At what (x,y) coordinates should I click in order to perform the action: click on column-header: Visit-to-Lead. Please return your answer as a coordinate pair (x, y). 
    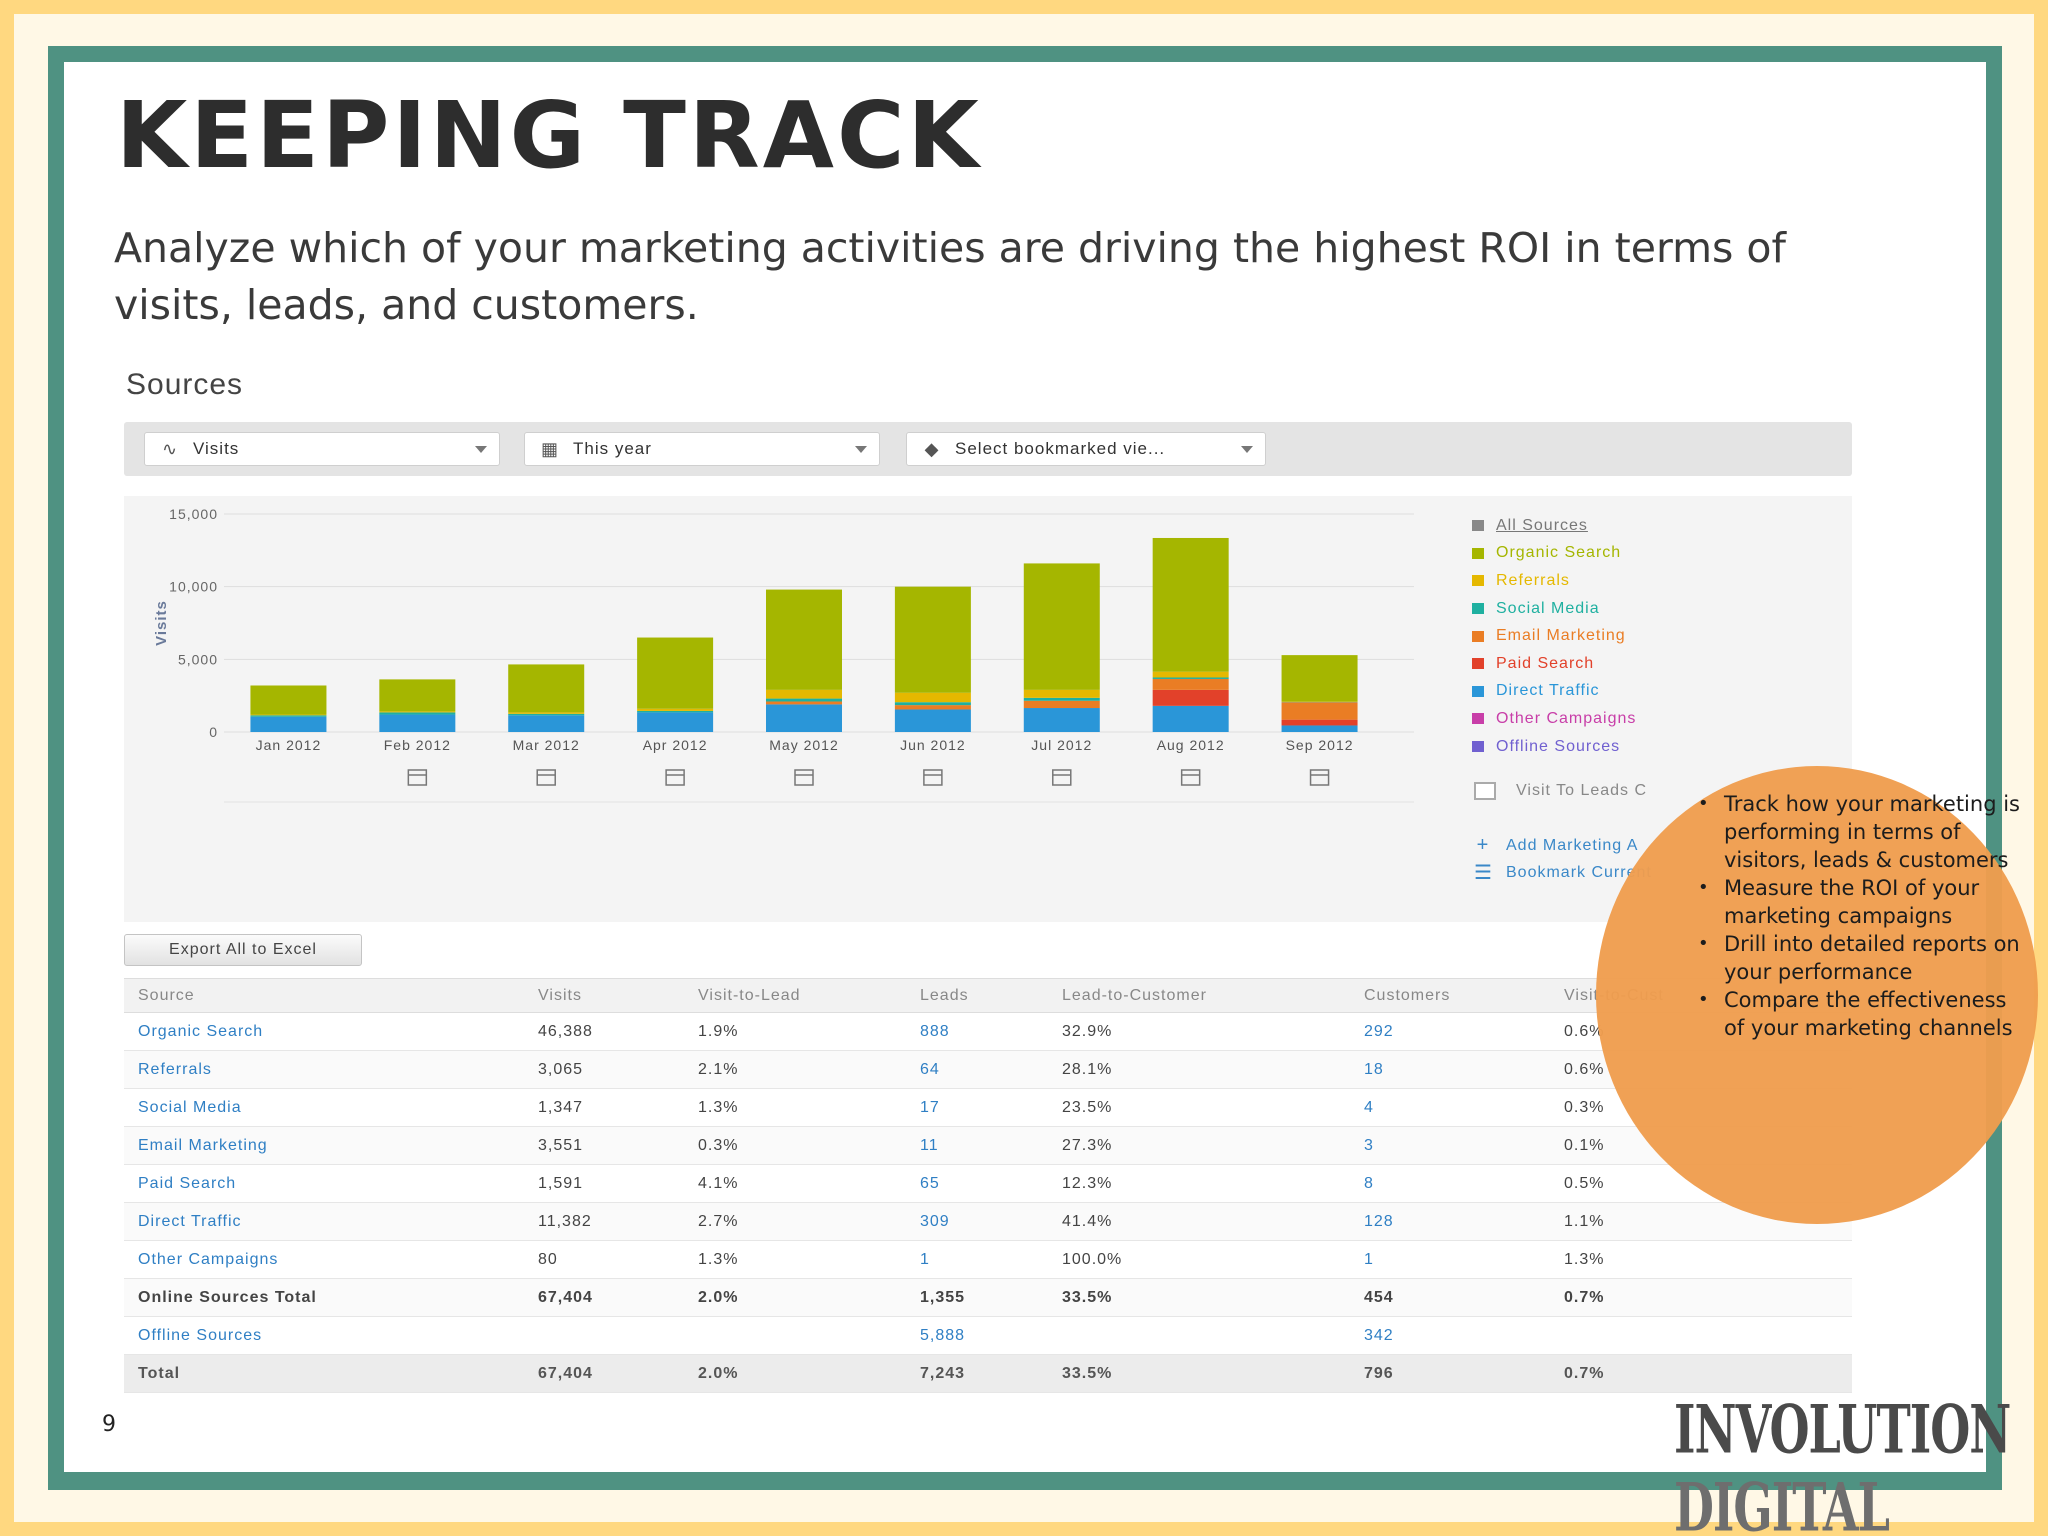
    Looking at the image, I should click on (795, 995).